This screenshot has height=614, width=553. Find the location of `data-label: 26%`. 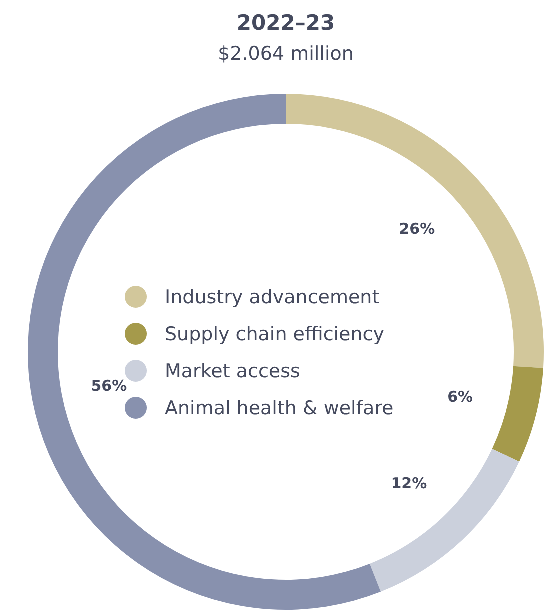

data-label: 26% is located at coordinates (417, 229).